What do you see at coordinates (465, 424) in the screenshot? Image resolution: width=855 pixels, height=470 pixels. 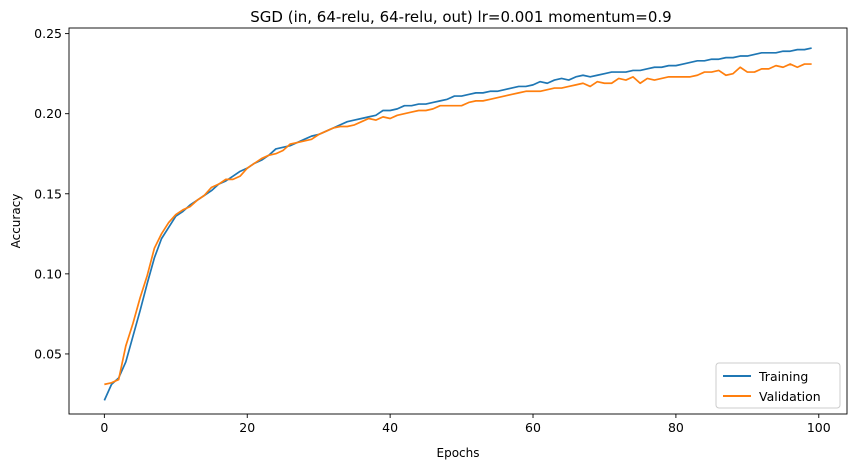 I see `x-axis-ticks: 0 20 40 60 80 100` at bounding box center [465, 424].